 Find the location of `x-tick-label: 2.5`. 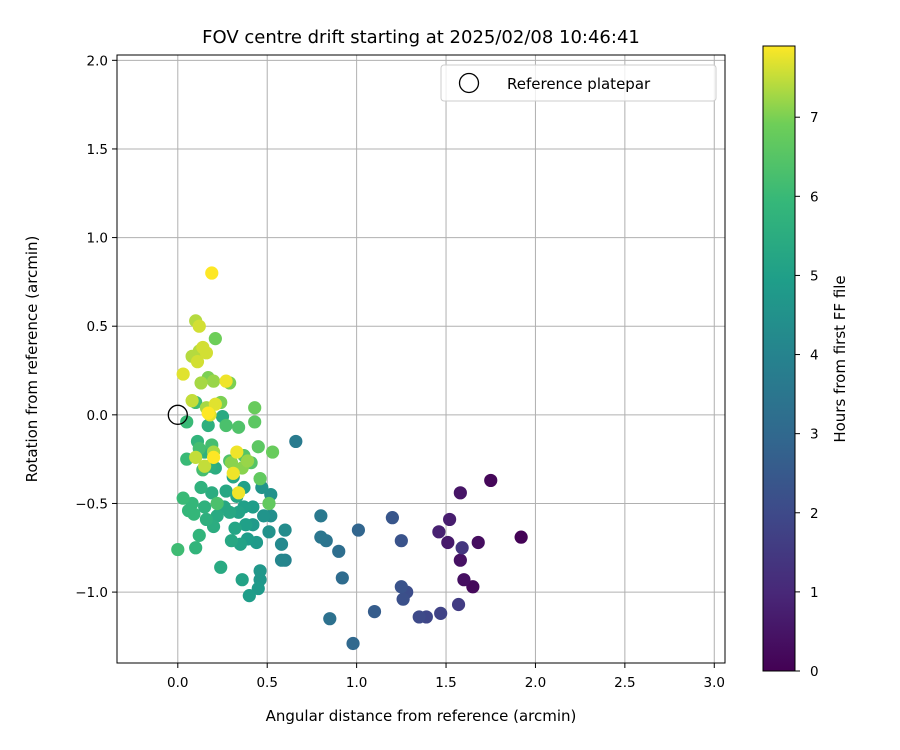

x-tick-label: 2.5 is located at coordinates (624, 683).